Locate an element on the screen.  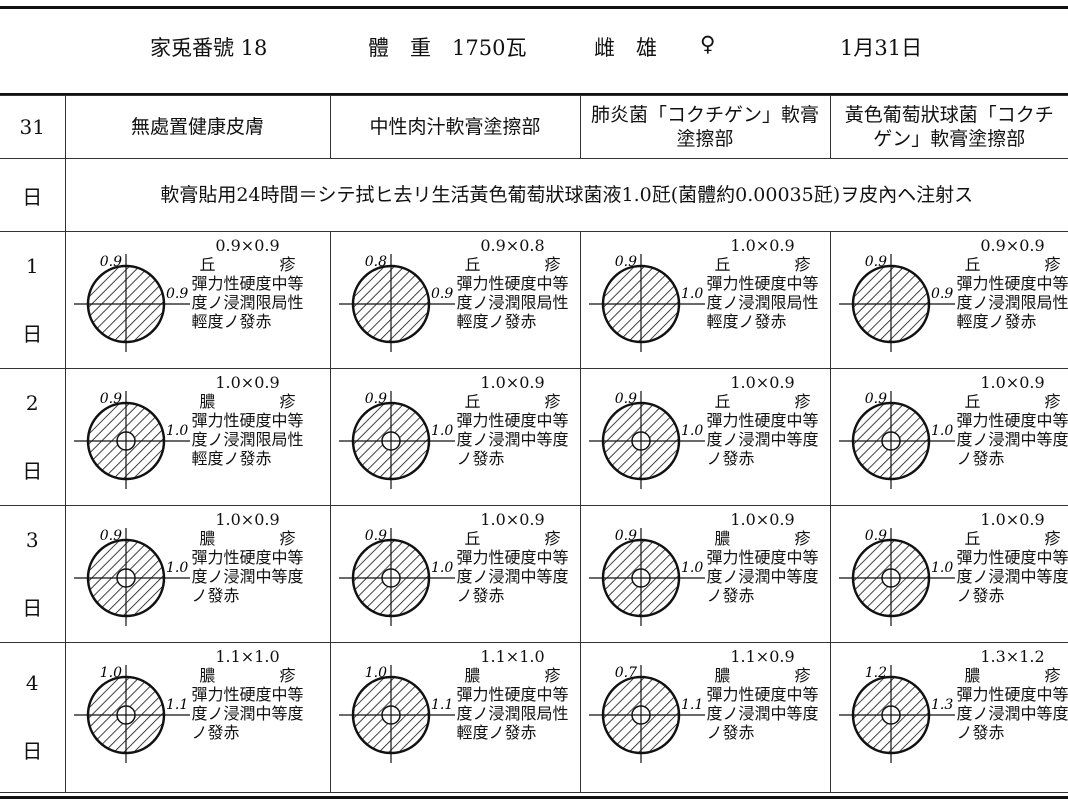
sex: ♀ is located at coordinates (708, 44).